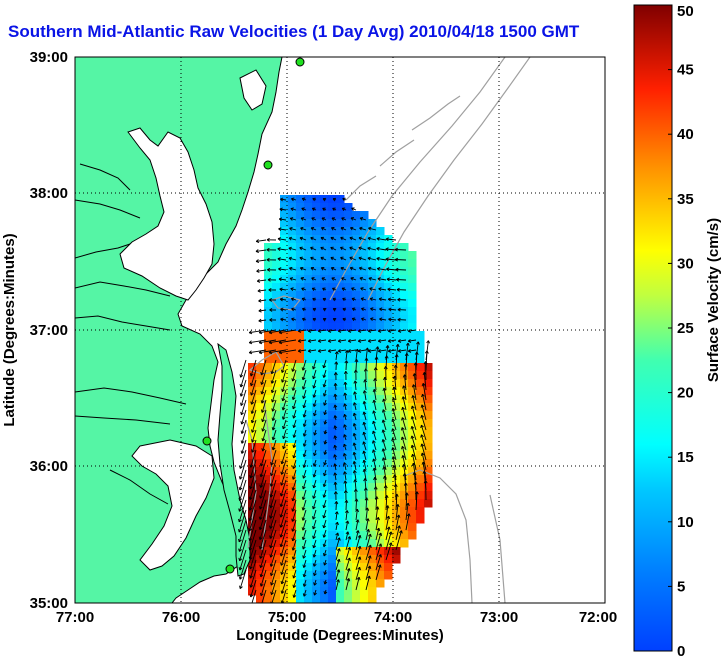 This screenshot has width=724, height=659. Describe the element at coordinates (75, 617) in the screenshot. I see `lon-tick: 77:00` at that location.